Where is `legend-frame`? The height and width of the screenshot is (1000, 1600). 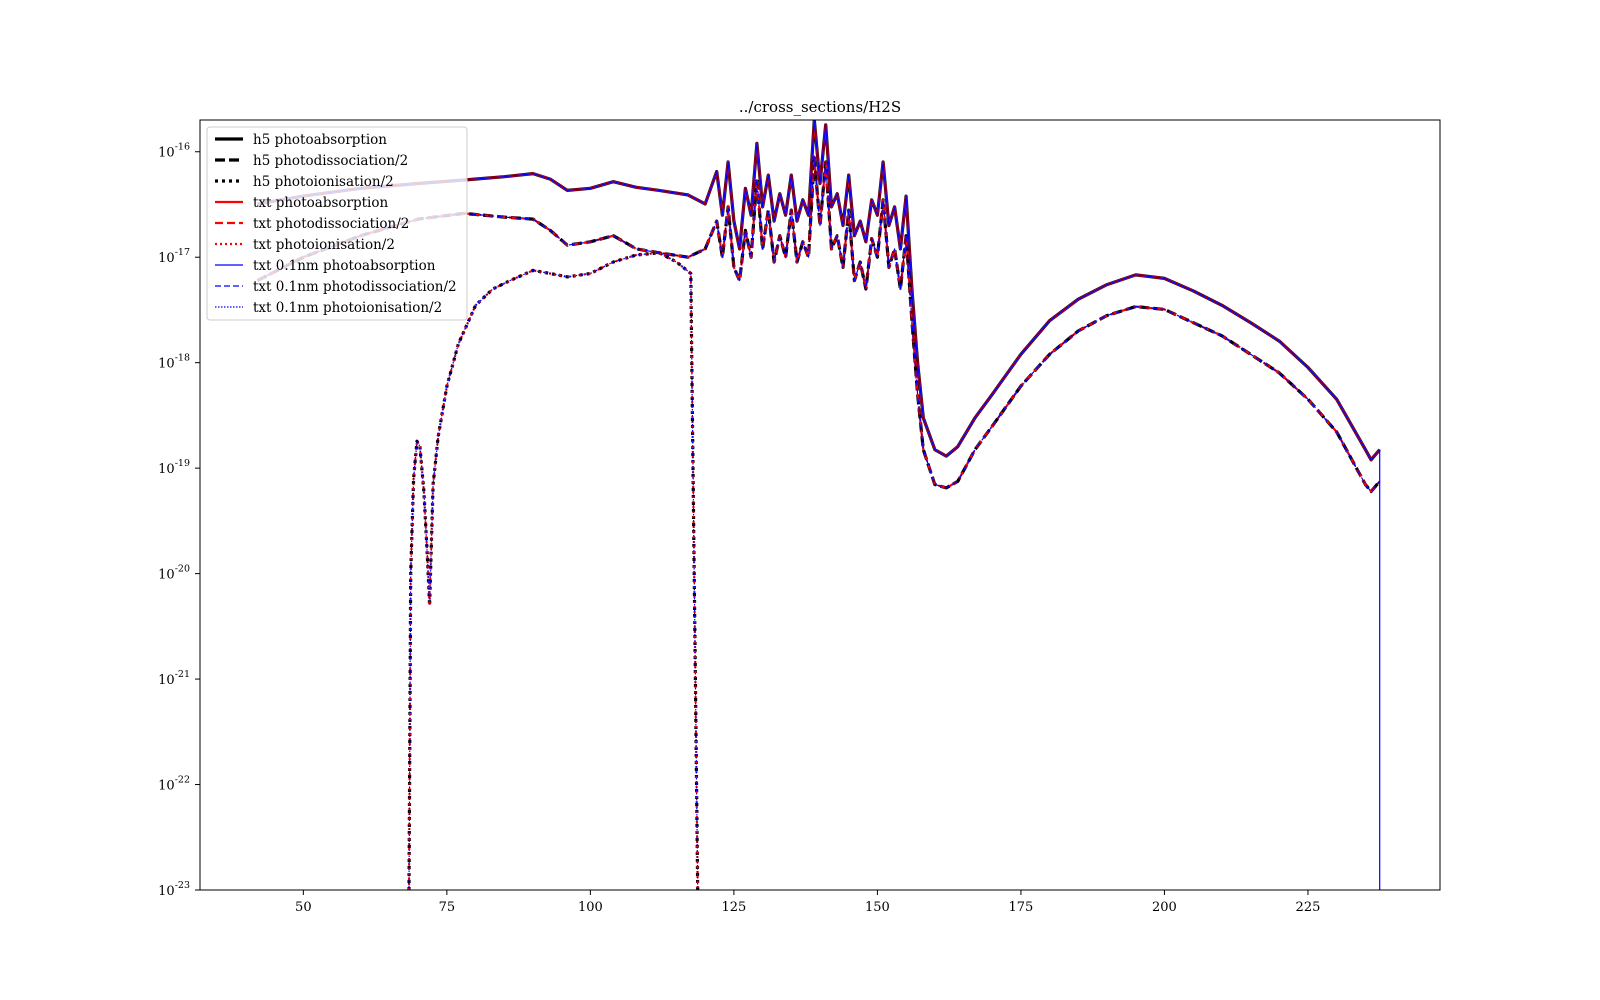
legend-frame is located at coordinates (337, 223).